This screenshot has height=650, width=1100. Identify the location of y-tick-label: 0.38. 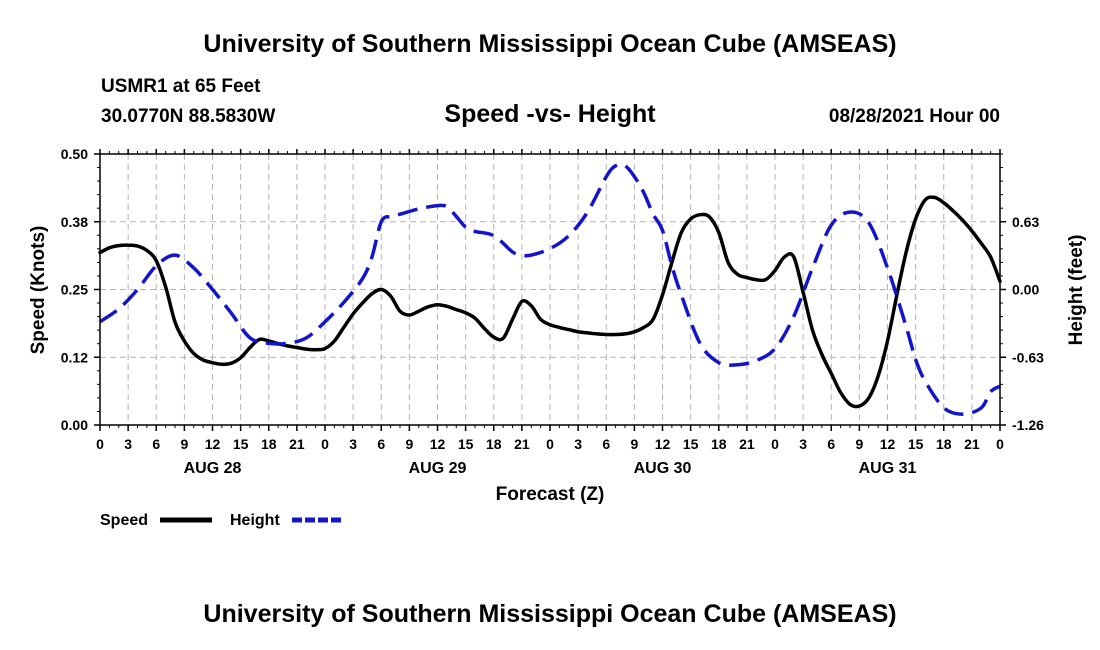
(74, 222).